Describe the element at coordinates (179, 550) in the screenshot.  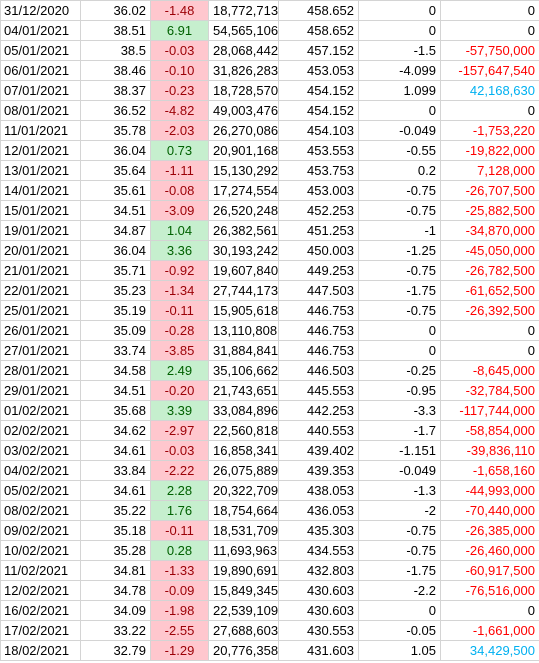
I see `change-cell: 0.28` at that location.